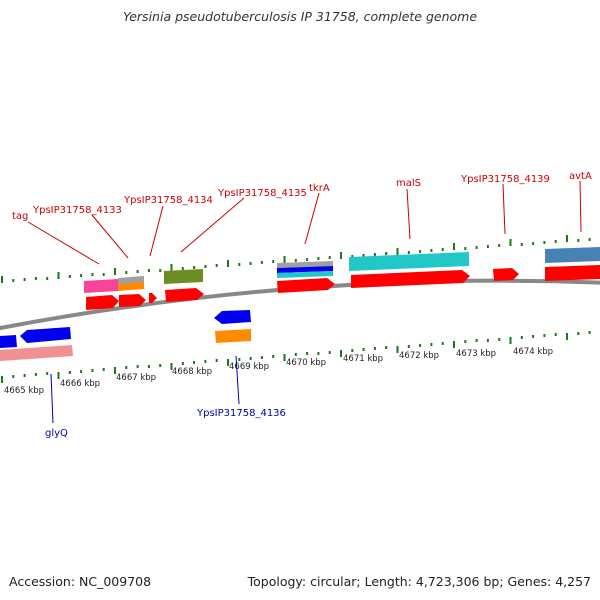 The height and width of the screenshot is (600, 600). Describe the element at coordinates (77, 210) in the screenshot. I see `gene-label-4133: YpsIP31758_4133` at that location.